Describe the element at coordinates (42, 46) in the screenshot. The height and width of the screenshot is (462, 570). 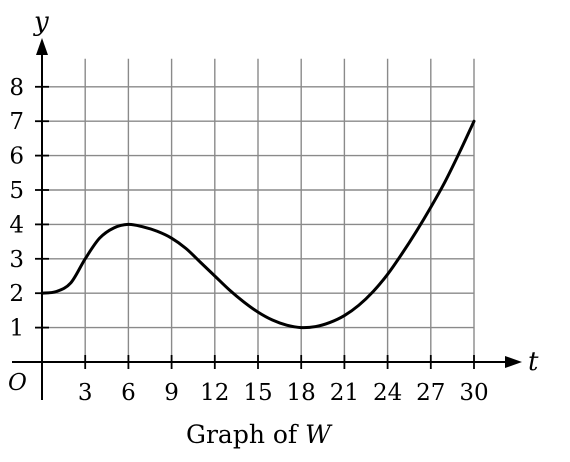
I see `y-axis-arrow` at that location.